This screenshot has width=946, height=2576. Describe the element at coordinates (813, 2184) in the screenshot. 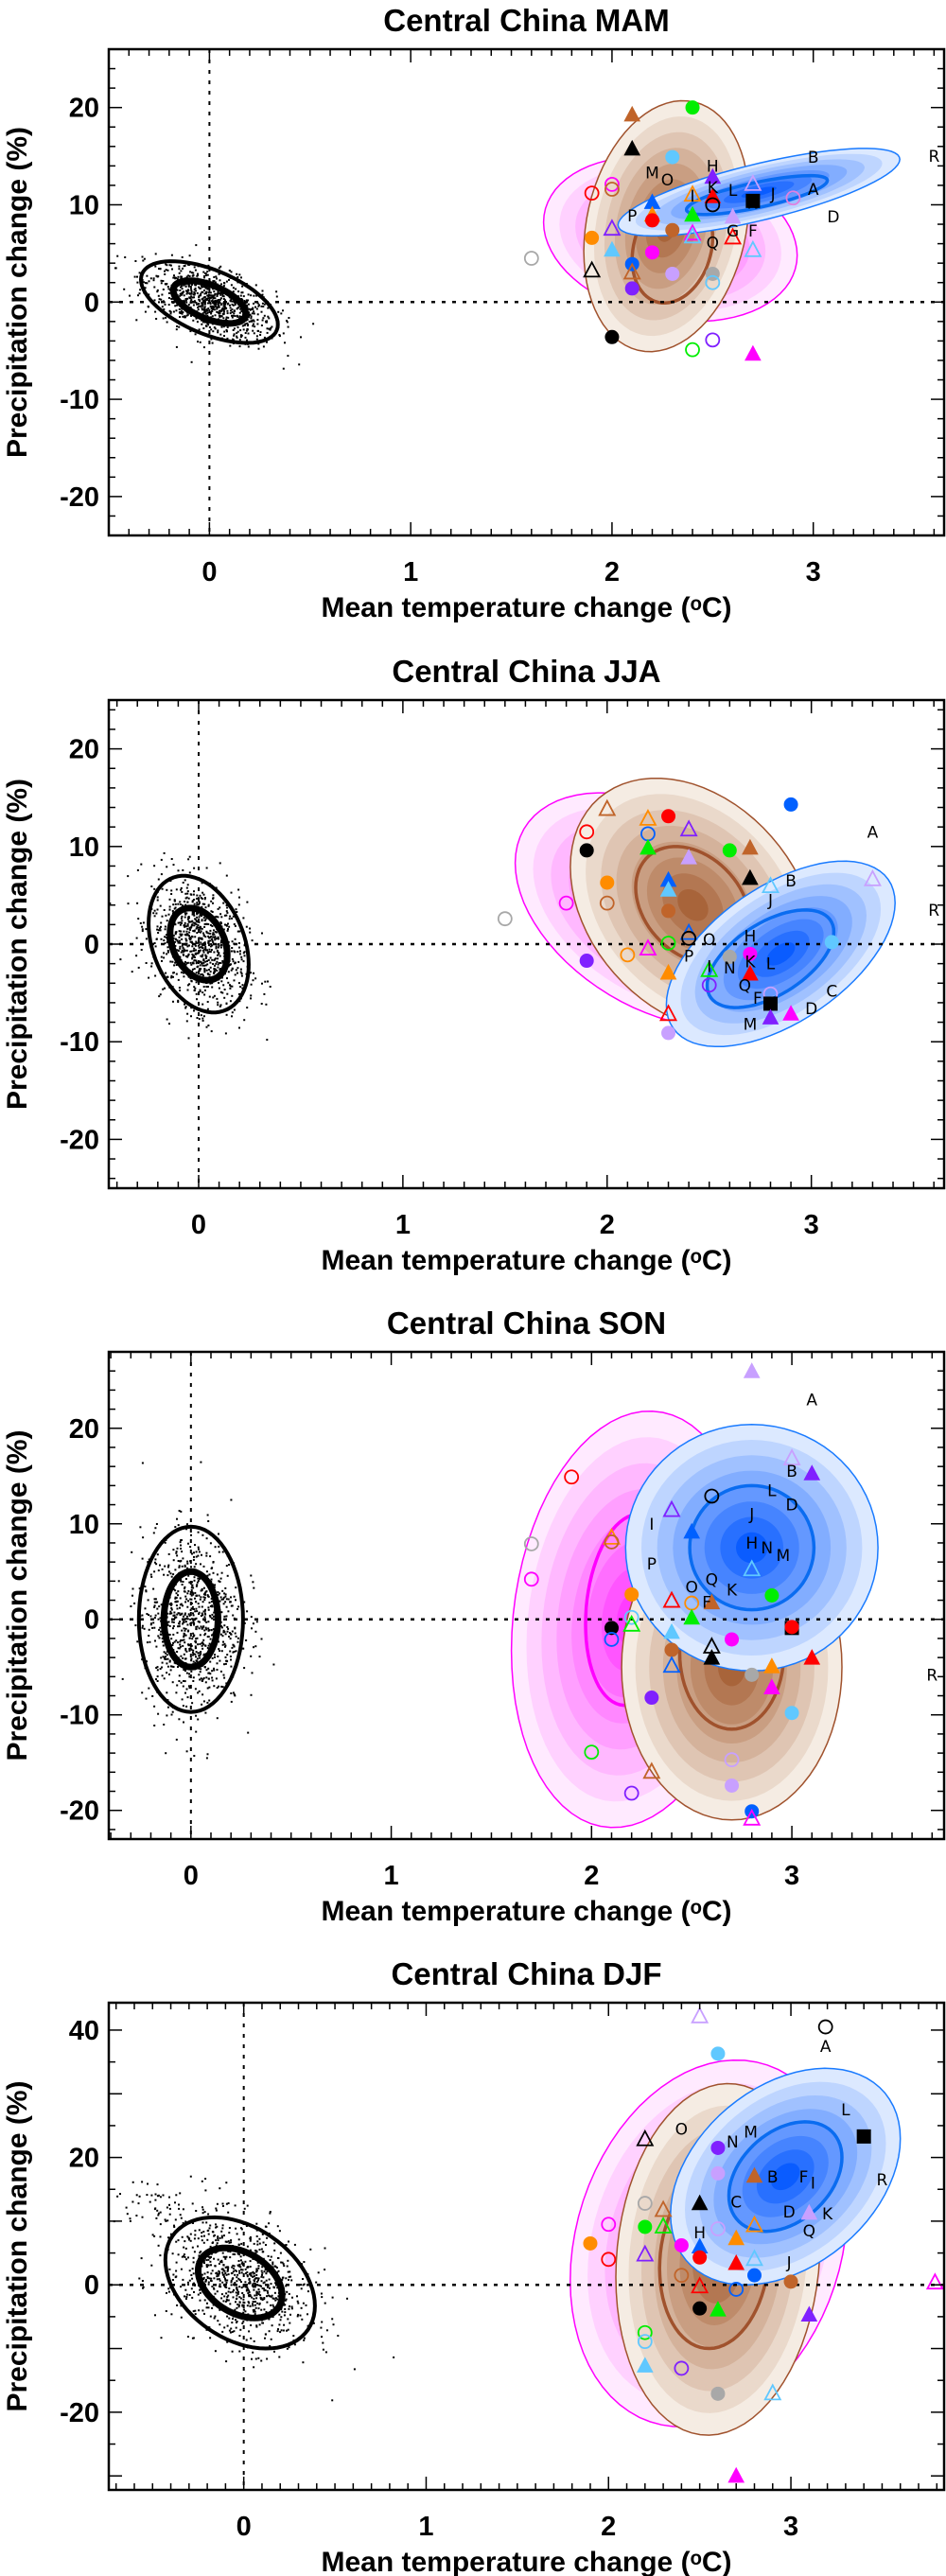

I see `model-letter-label: I` at that location.